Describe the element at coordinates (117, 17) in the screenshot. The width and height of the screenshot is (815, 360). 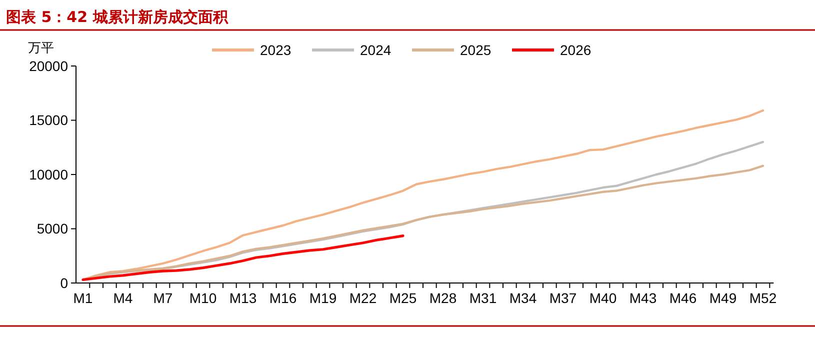
I see `chart-title: 图表 5：42 城累计新房成交面积` at that location.